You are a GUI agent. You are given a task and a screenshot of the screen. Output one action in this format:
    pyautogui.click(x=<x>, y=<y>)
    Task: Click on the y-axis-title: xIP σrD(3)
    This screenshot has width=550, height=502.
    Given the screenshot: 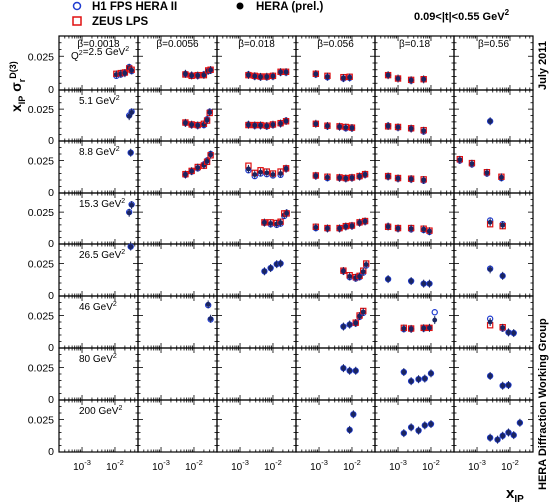 What is the action you would take?
    pyautogui.click(x=17, y=86)
    